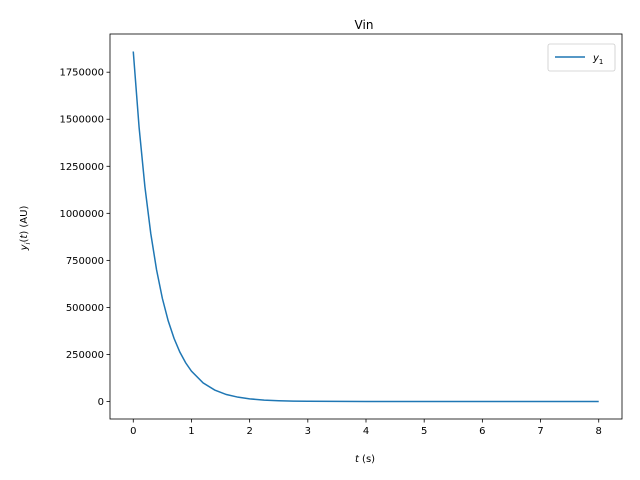  What do you see at coordinates (597, 59) in the screenshot?
I see `legend-series-label: y1` at bounding box center [597, 59].